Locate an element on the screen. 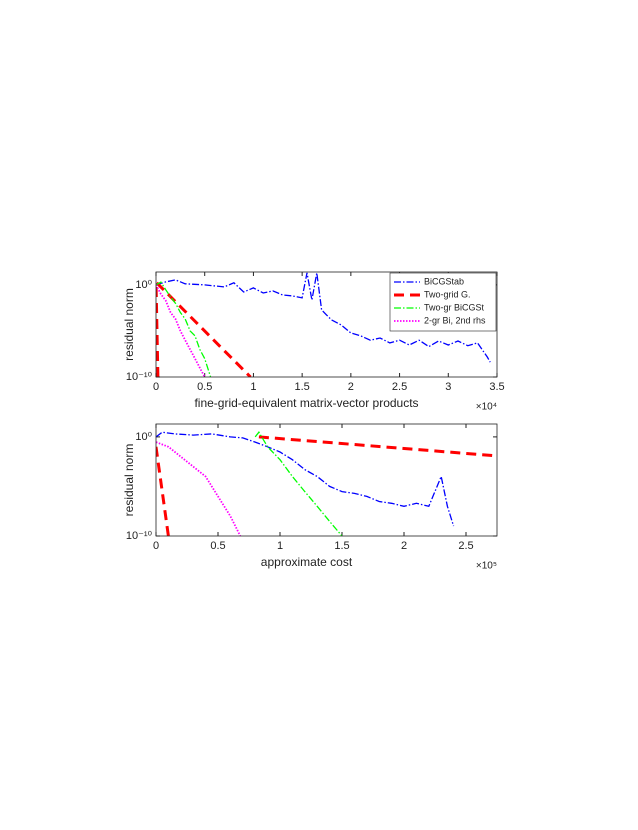 The height and width of the screenshot is (830, 638). x-tick-label: 3 is located at coordinates (448, 387).